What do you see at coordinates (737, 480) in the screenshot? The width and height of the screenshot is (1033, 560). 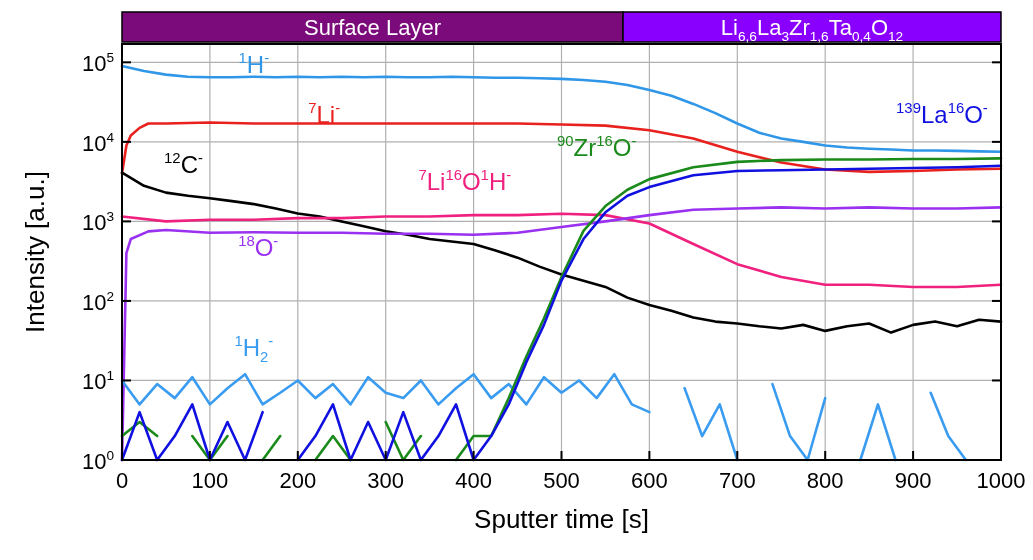 I see `x-tick-label: 700` at bounding box center [737, 480].